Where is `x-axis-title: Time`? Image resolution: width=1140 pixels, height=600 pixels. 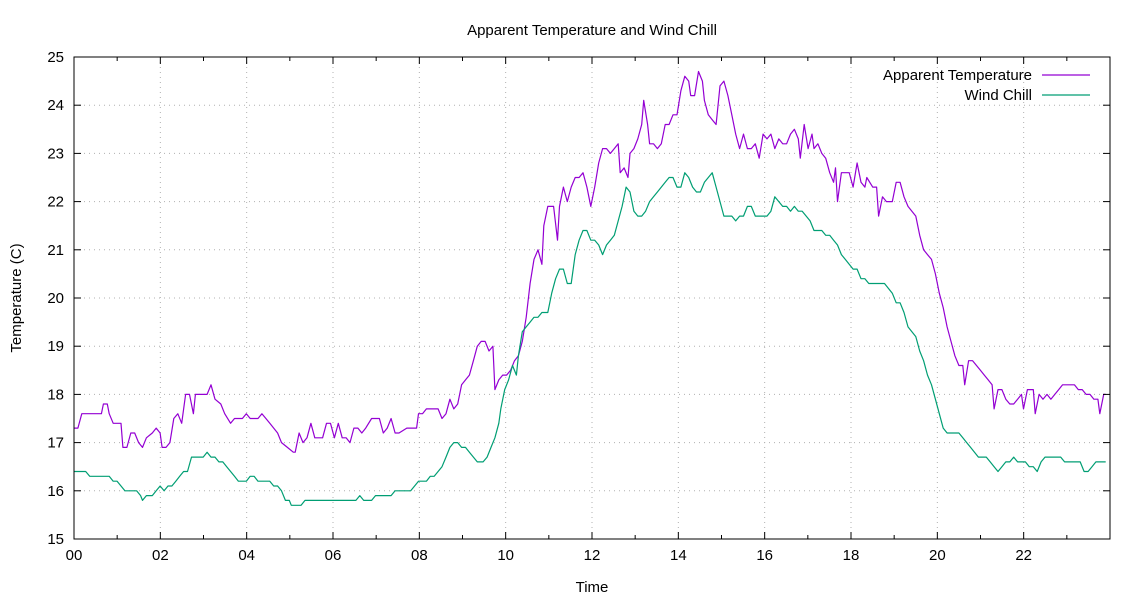
x-axis-title: Time is located at coordinates (592, 587).